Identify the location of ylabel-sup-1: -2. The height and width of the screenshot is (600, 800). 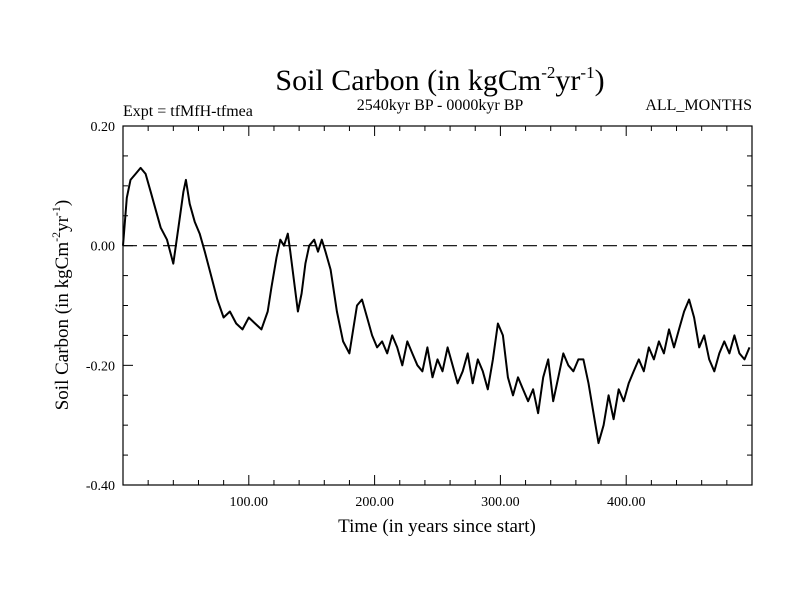
(56, 237).